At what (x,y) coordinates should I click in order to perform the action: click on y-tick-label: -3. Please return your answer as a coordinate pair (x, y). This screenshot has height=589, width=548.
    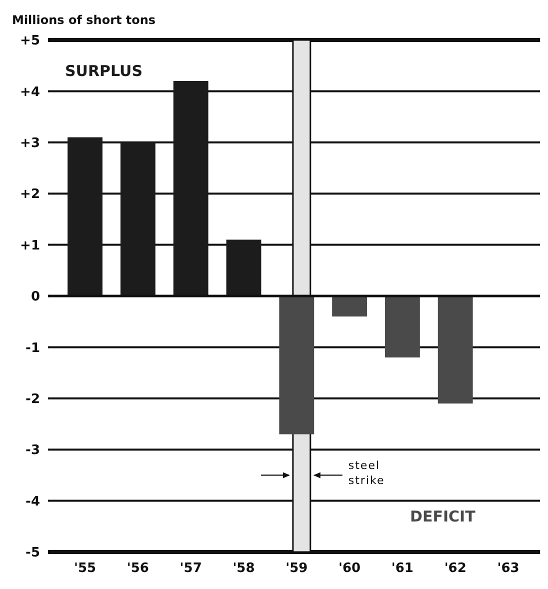
    Looking at the image, I should click on (33, 450).